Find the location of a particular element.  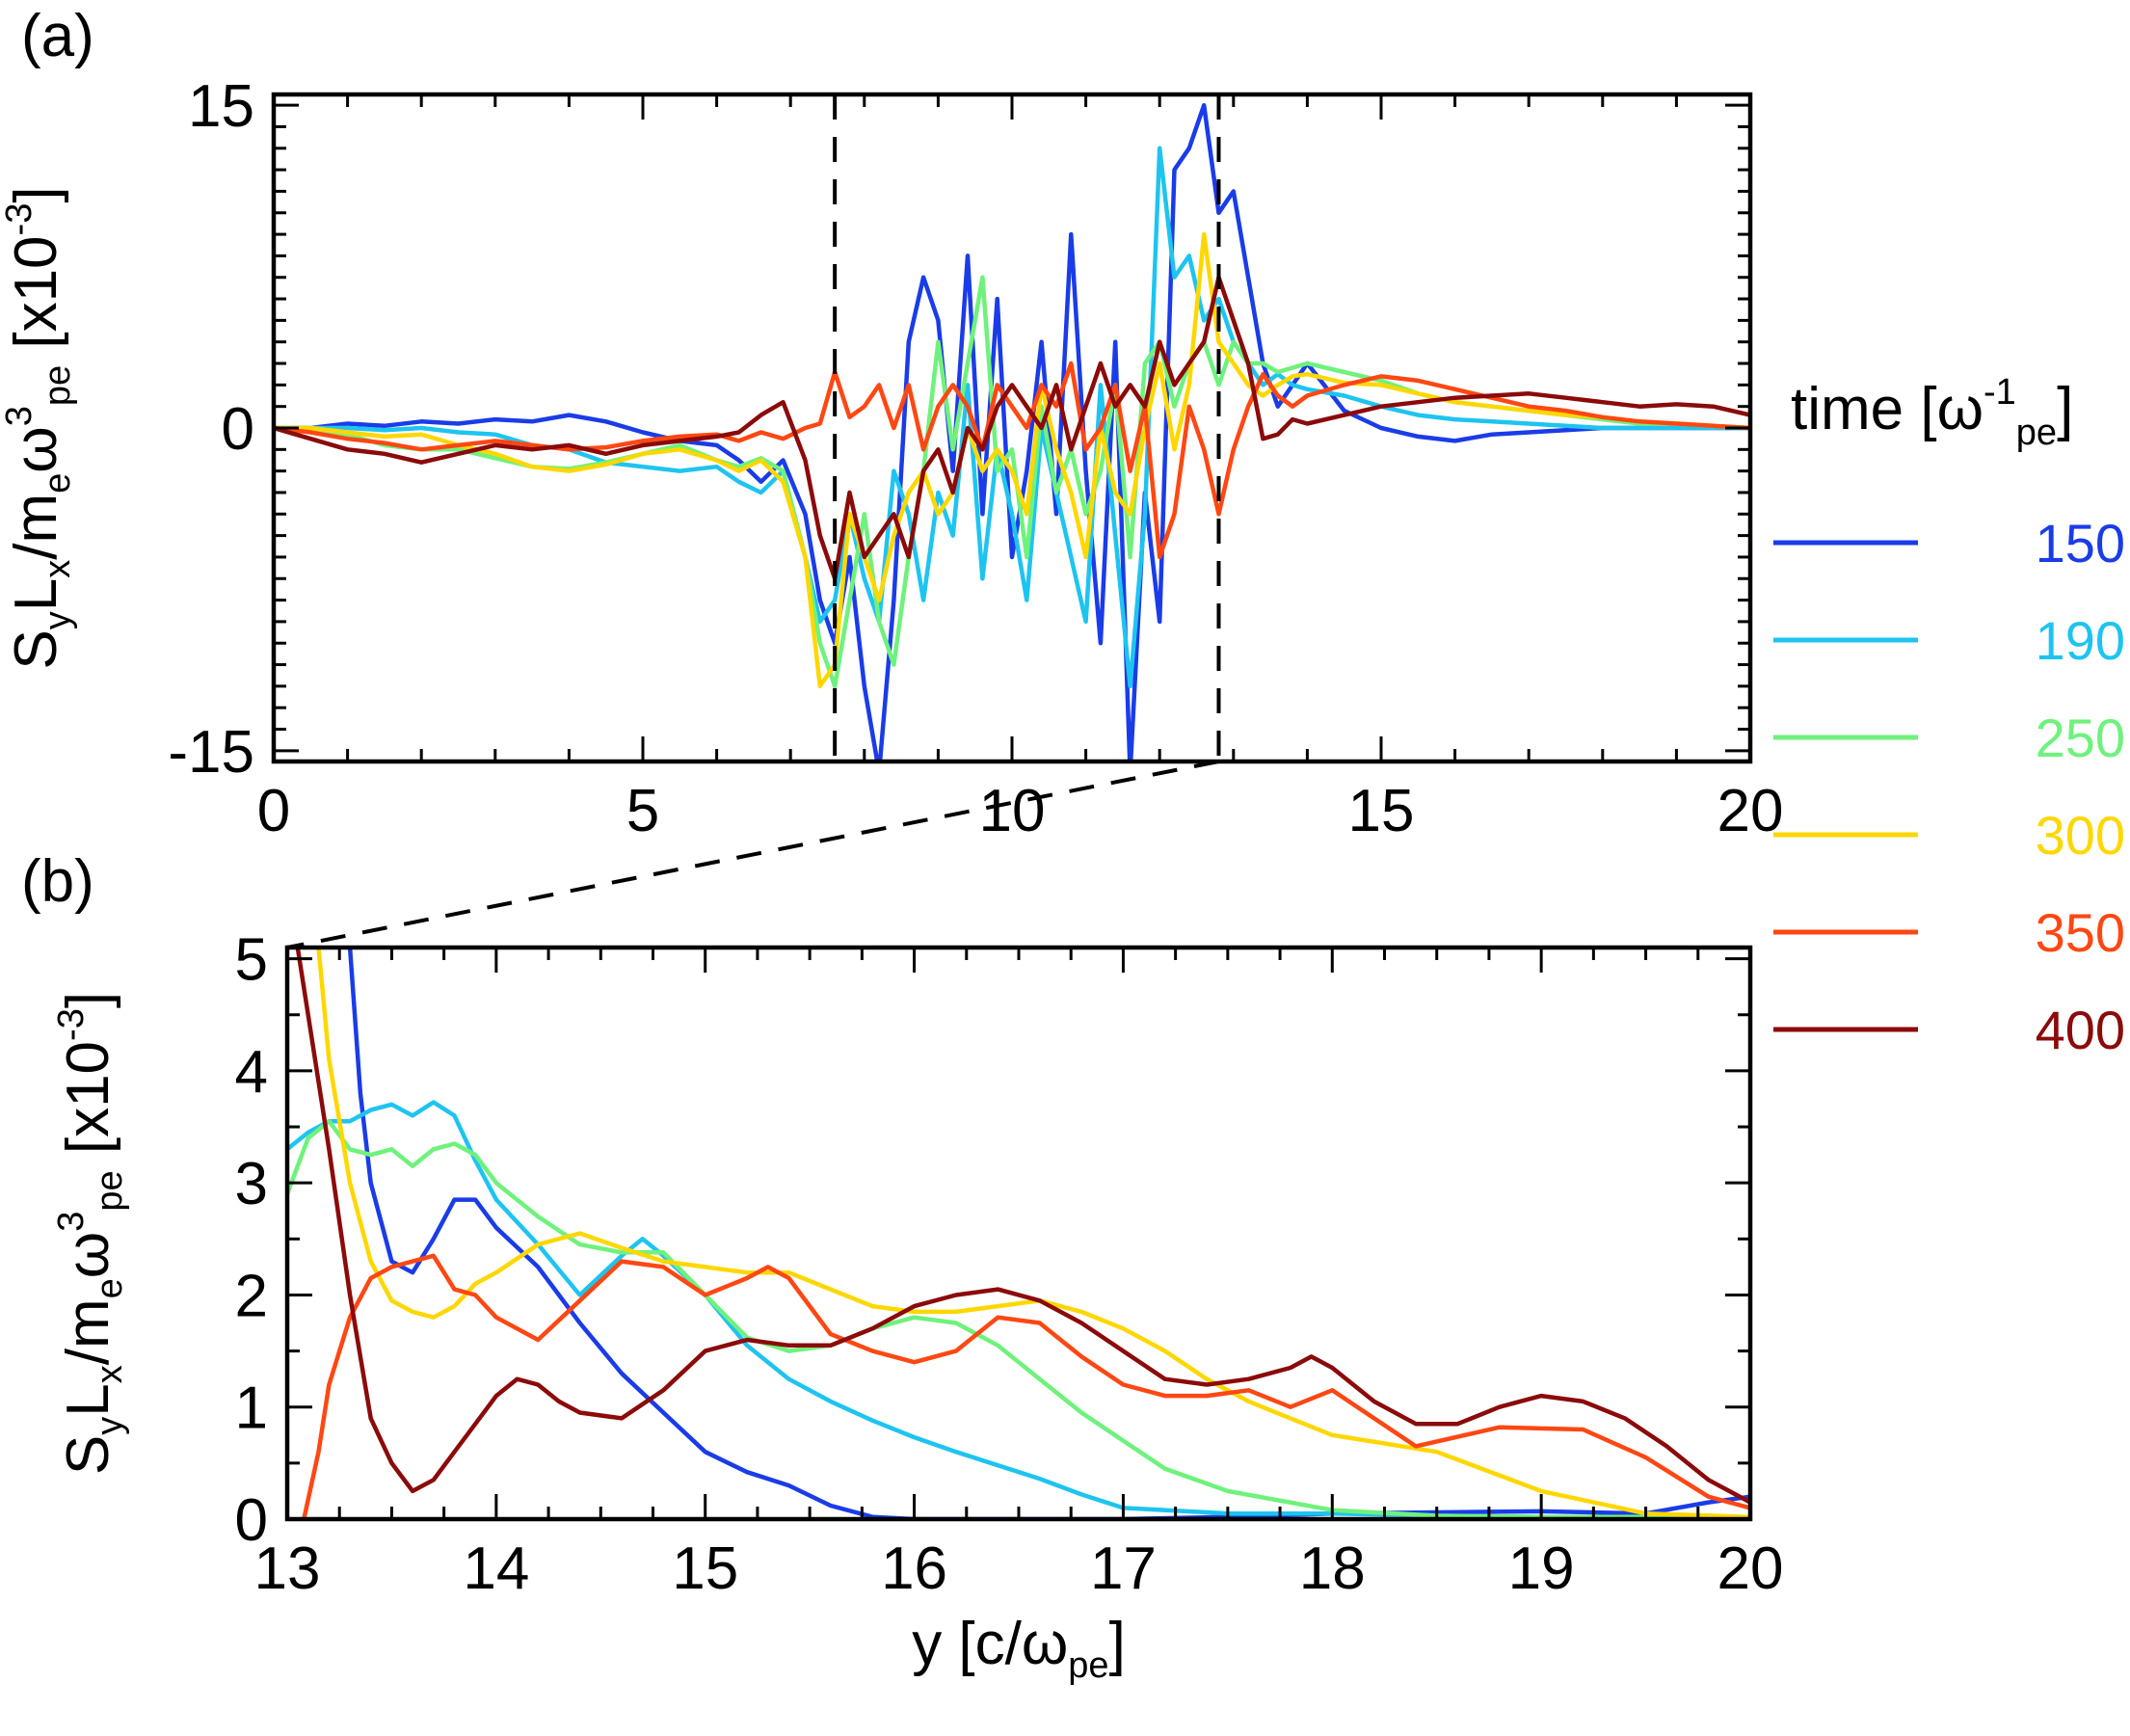

x-tick-label: 19 is located at coordinates (1542, 1569).